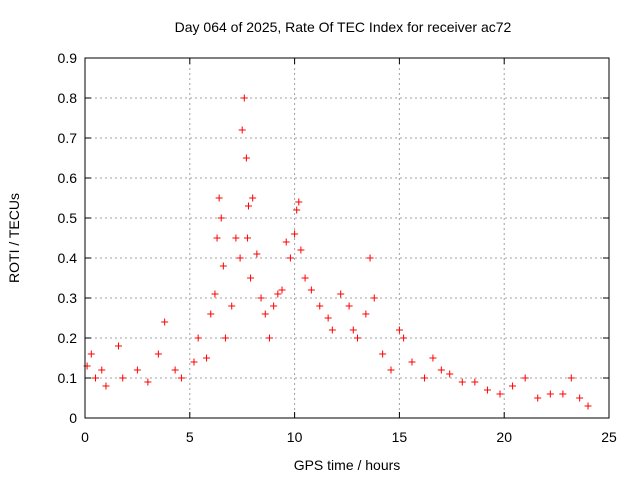  I want to click on y-tick-label: 0.6, so click(68, 178).